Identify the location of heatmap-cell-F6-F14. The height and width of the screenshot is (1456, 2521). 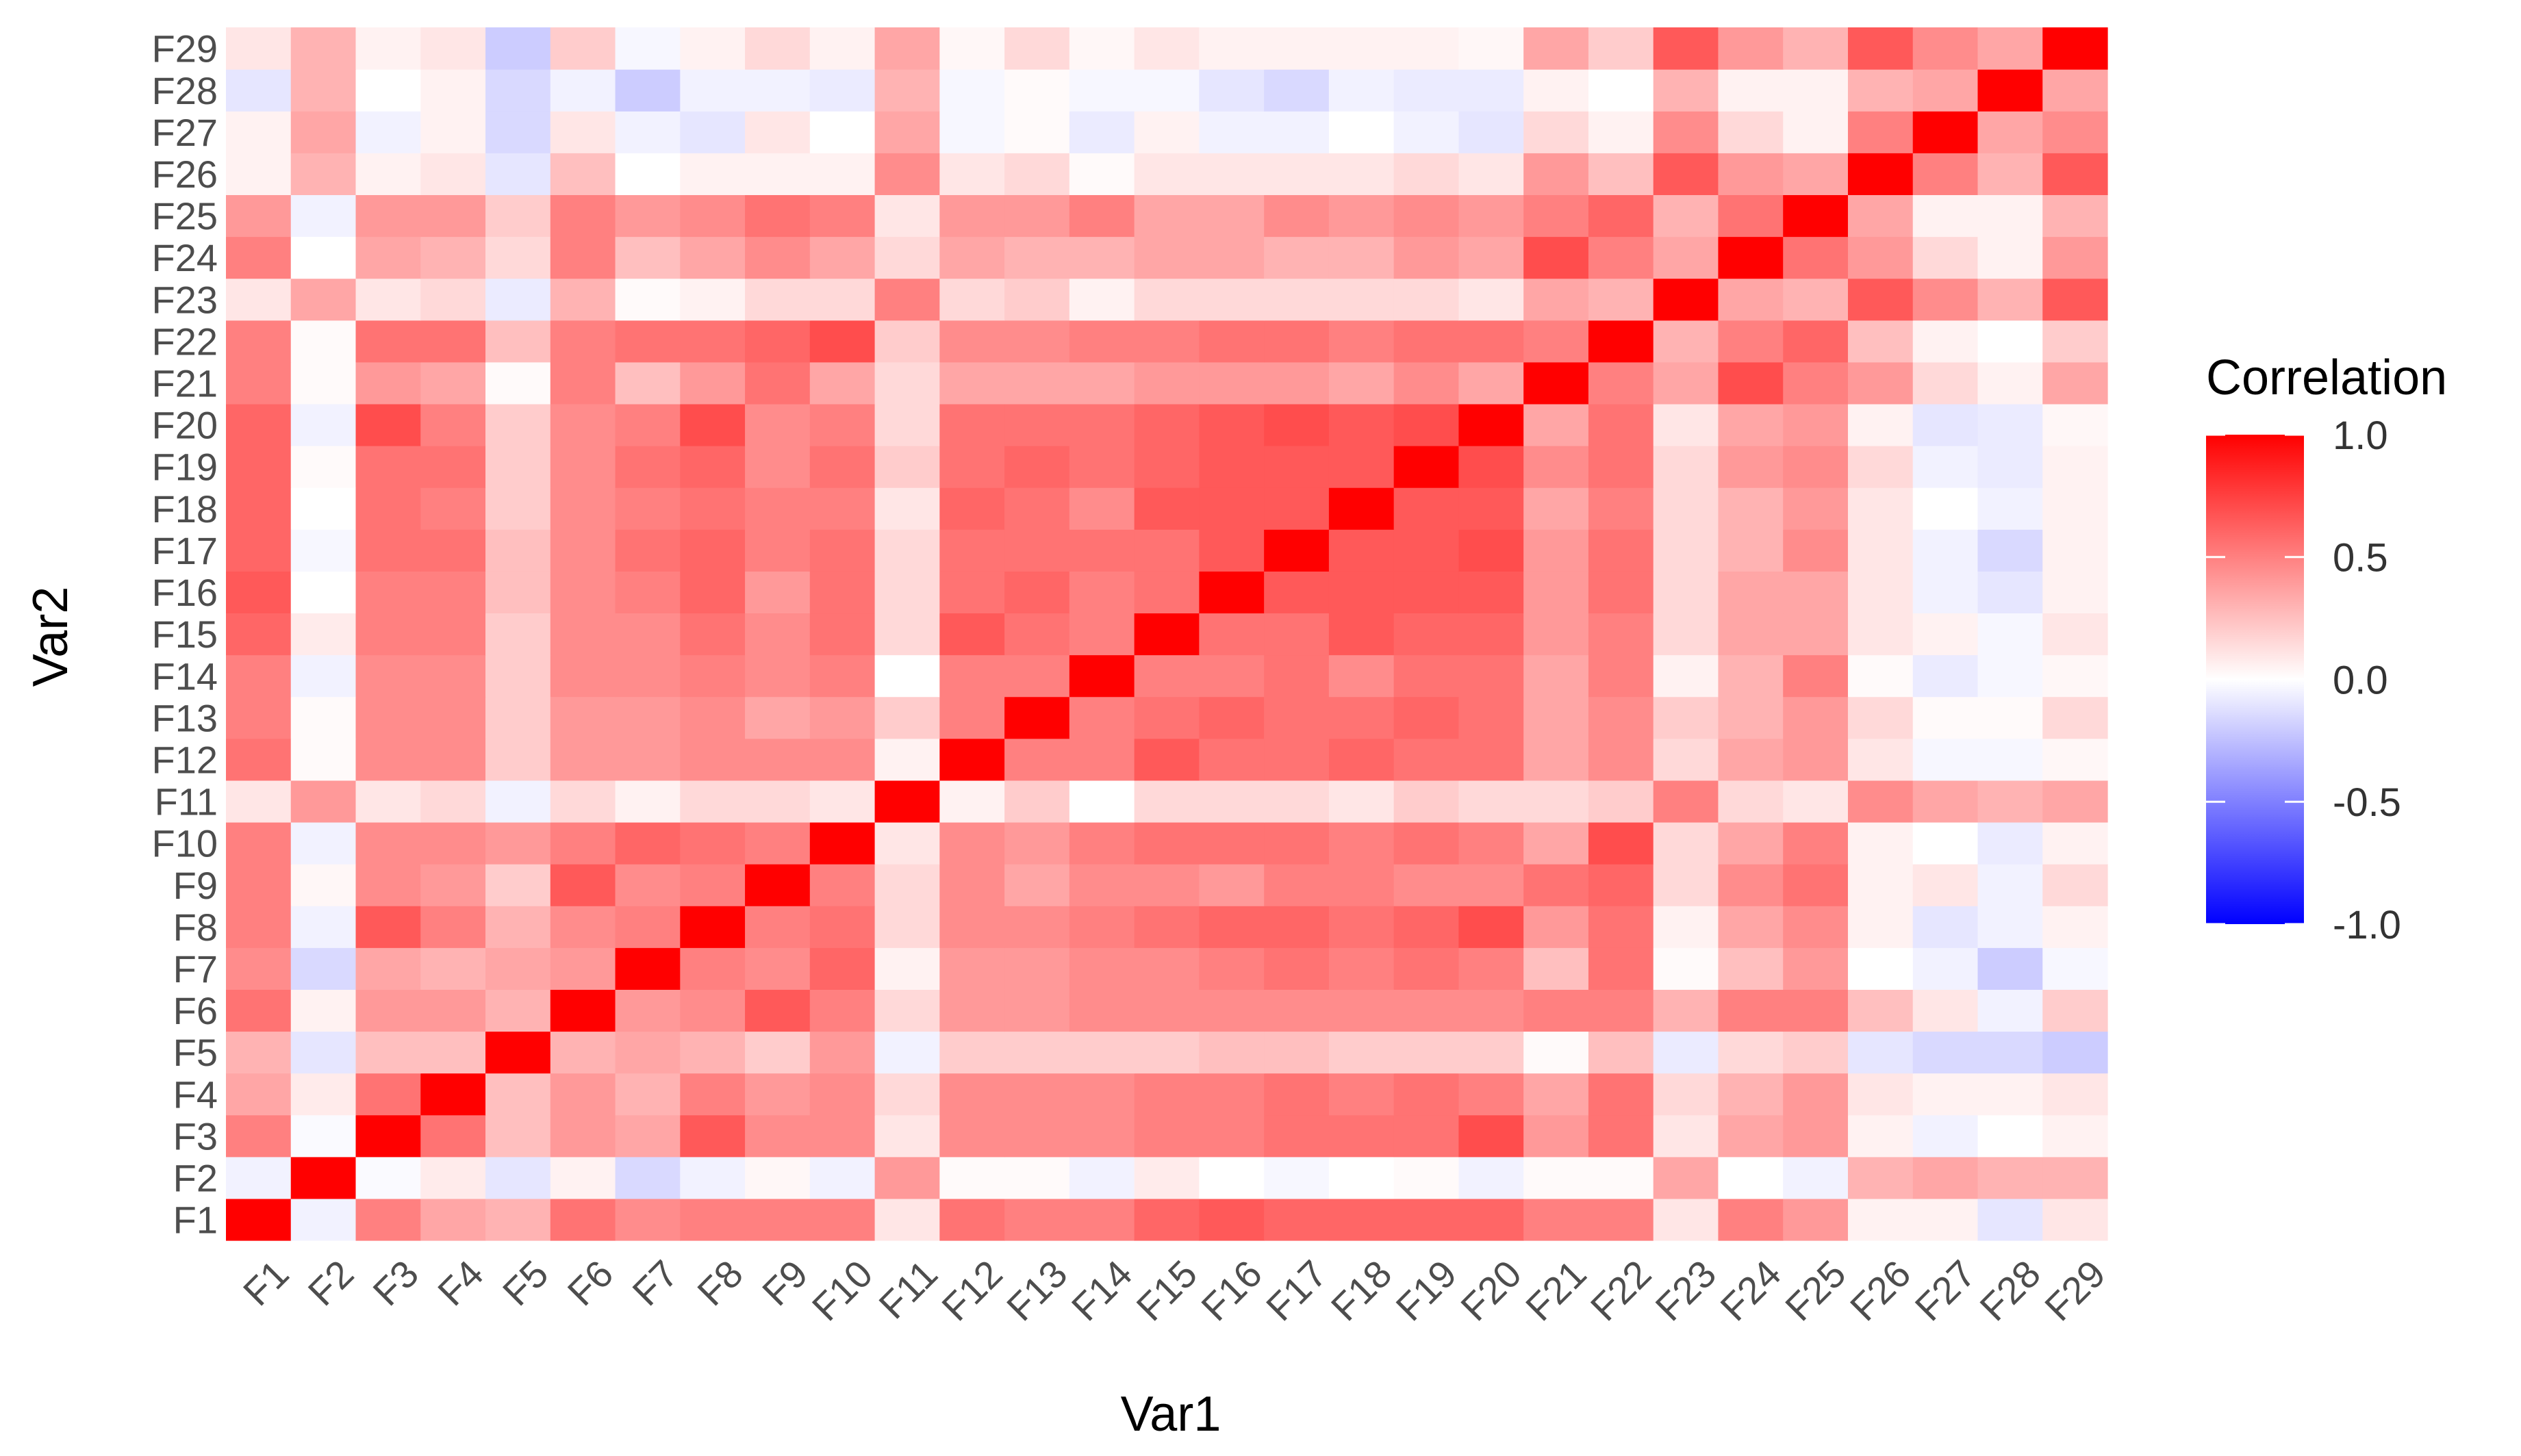
(583, 676).